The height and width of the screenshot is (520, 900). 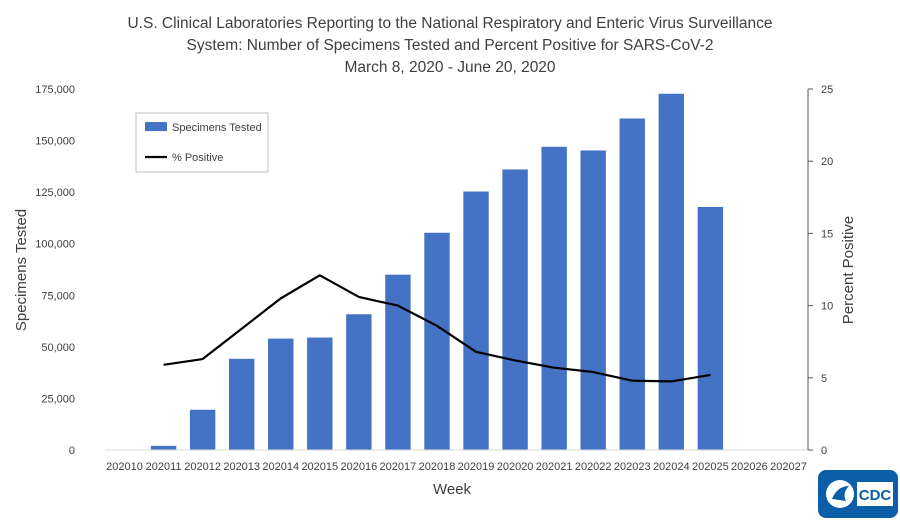 What do you see at coordinates (217, 128) in the screenshot?
I see `legend-label-specimens: Specimens Tested` at bounding box center [217, 128].